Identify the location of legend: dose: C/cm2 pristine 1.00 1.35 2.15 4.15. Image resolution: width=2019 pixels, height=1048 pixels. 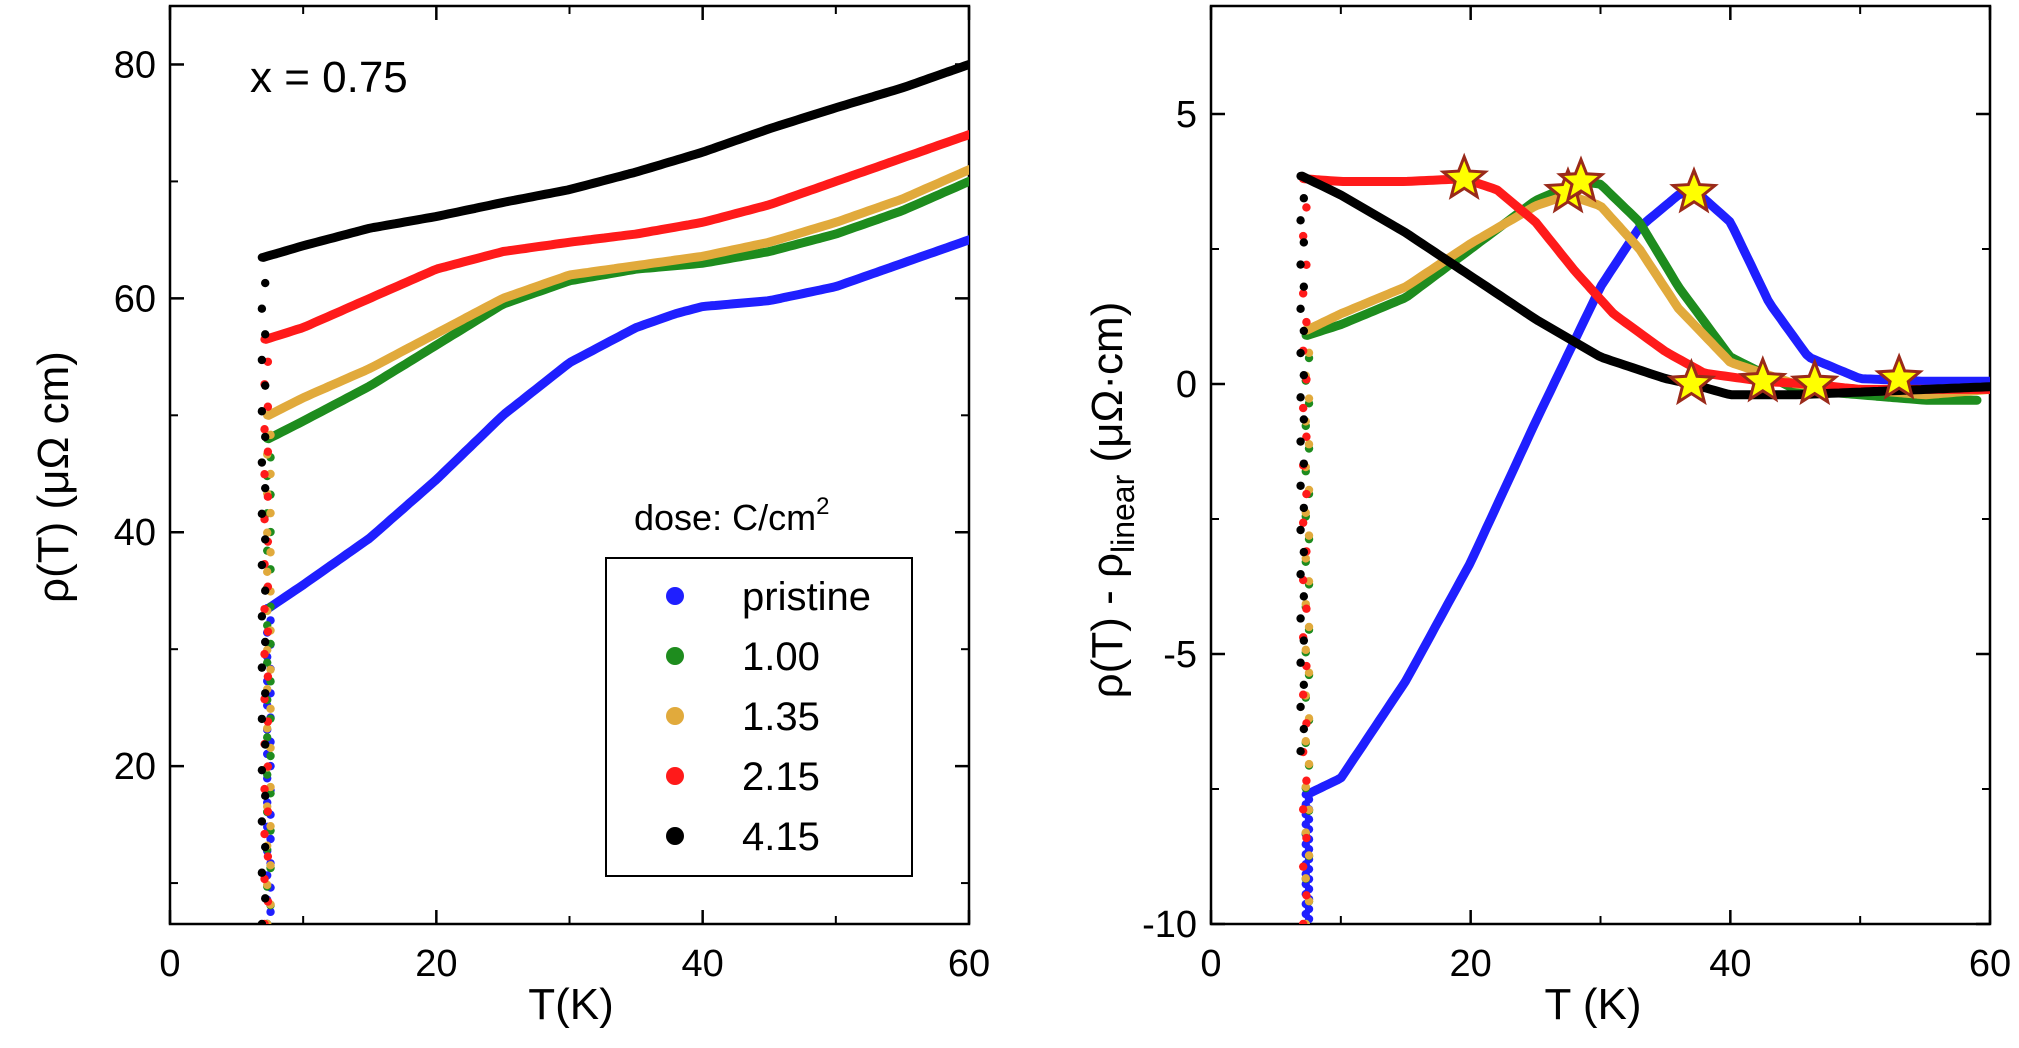
(759, 685).